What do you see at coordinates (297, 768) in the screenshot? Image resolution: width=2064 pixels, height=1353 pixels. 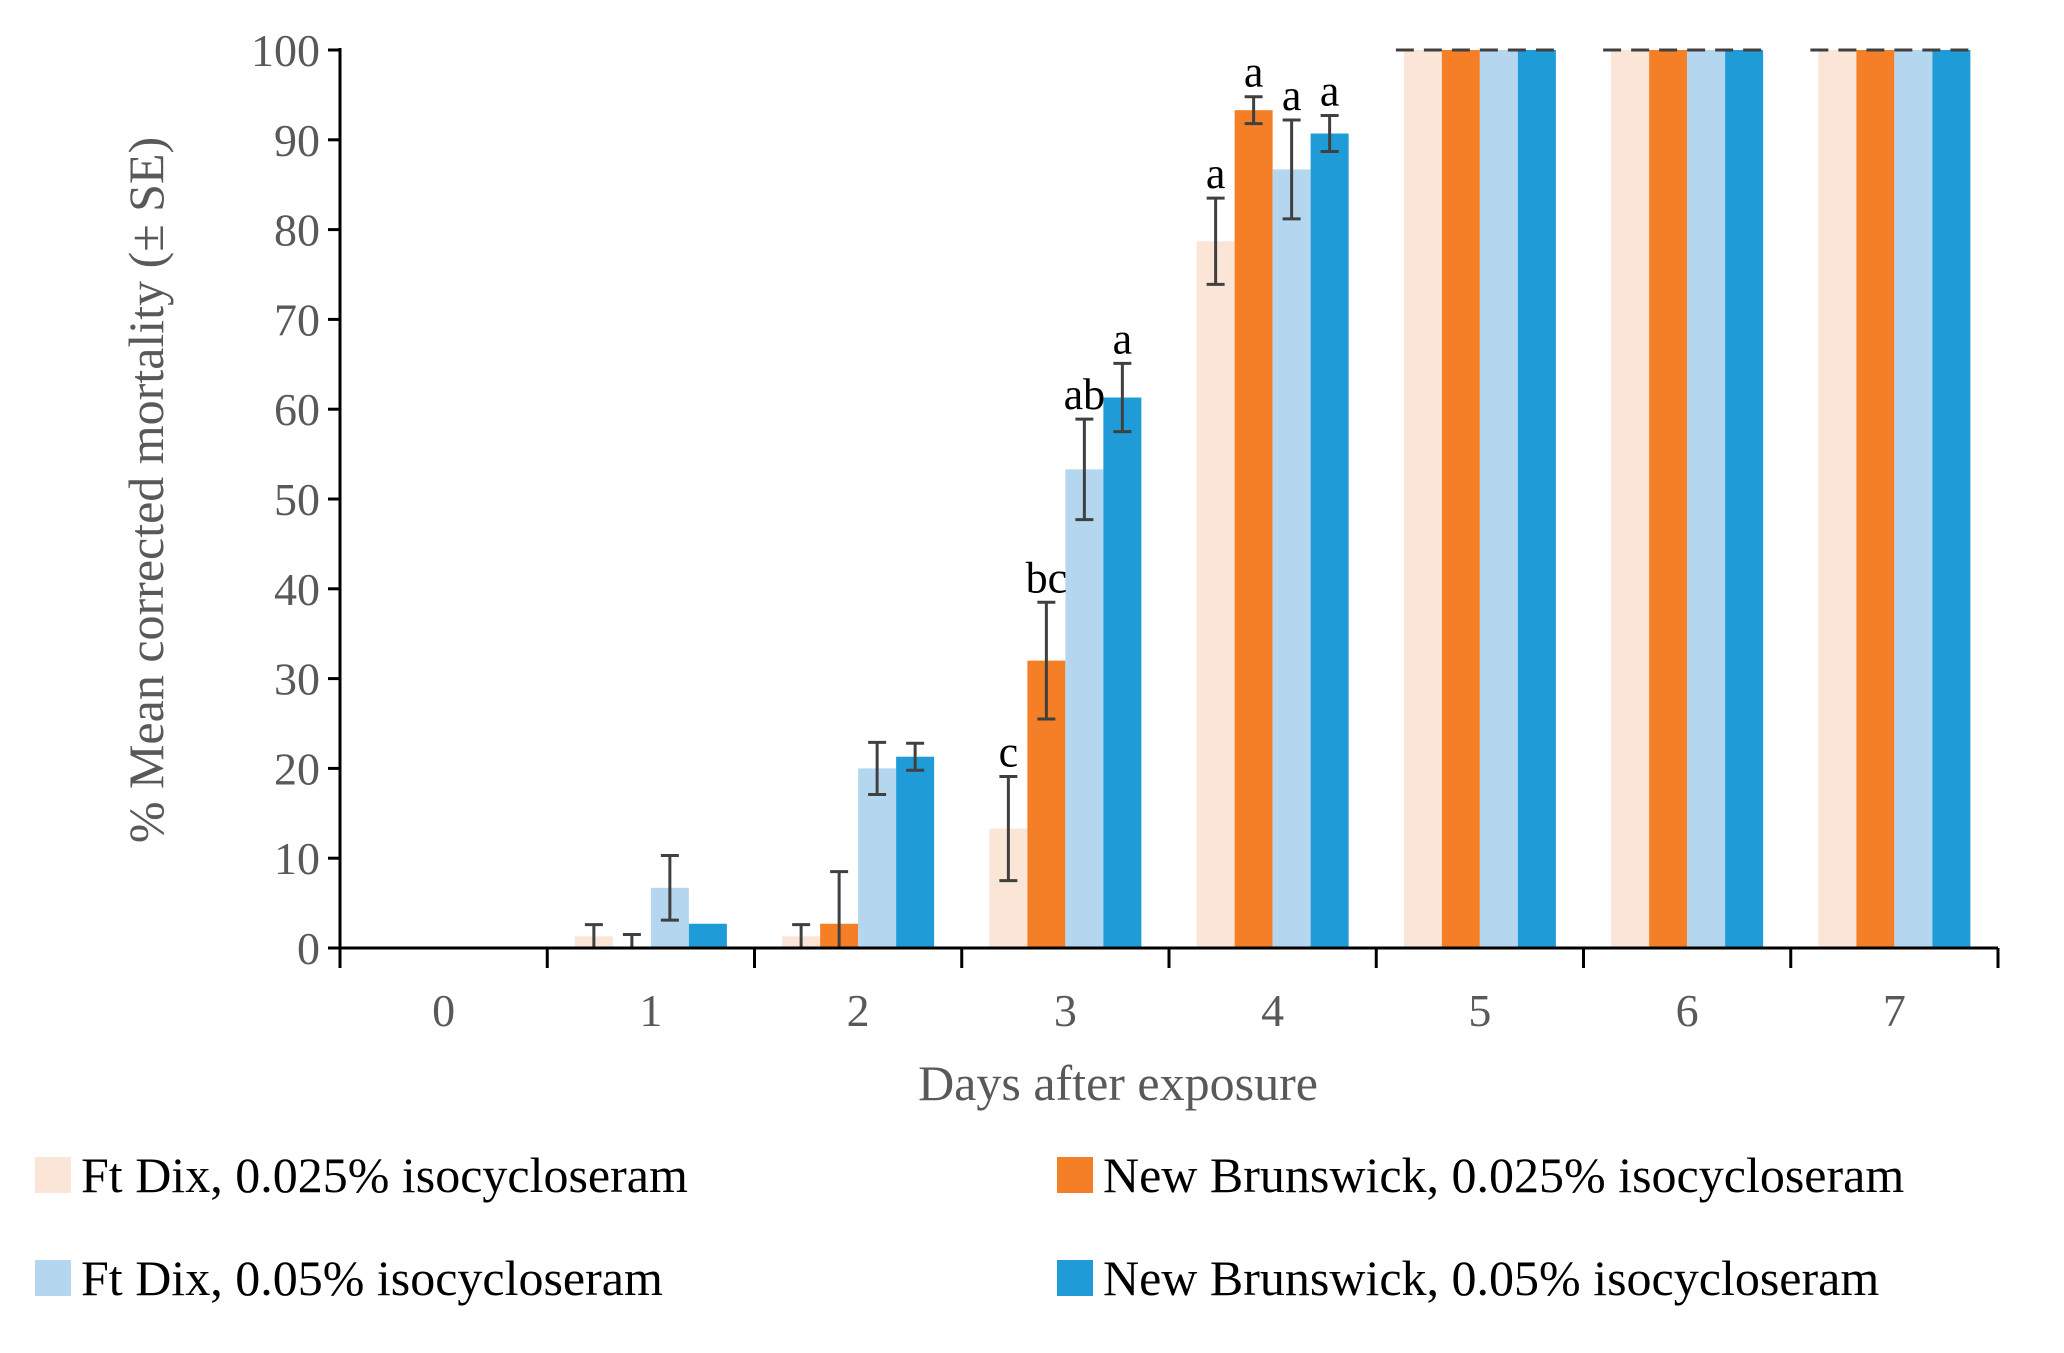 I see `y-tick-label: 20` at bounding box center [297, 768].